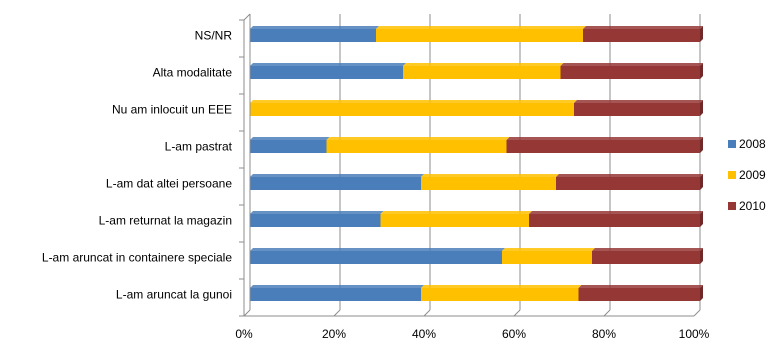  Describe the element at coordinates (732, 206) in the screenshot. I see `legend-swatch-2010` at that location.